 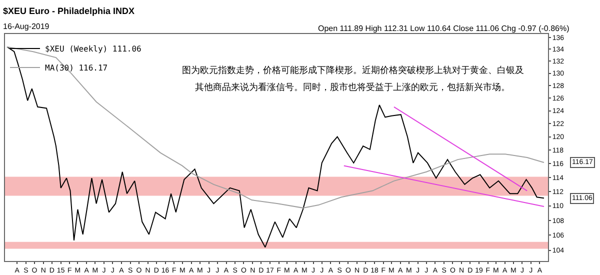 What do you see at coordinates (444, 28) in the screenshot?
I see `text: Open 111.89 High 112.31 Low 110.64 Close 111.06 Chg -0.97 (-0.86%)` at bounding box center [444, 28].